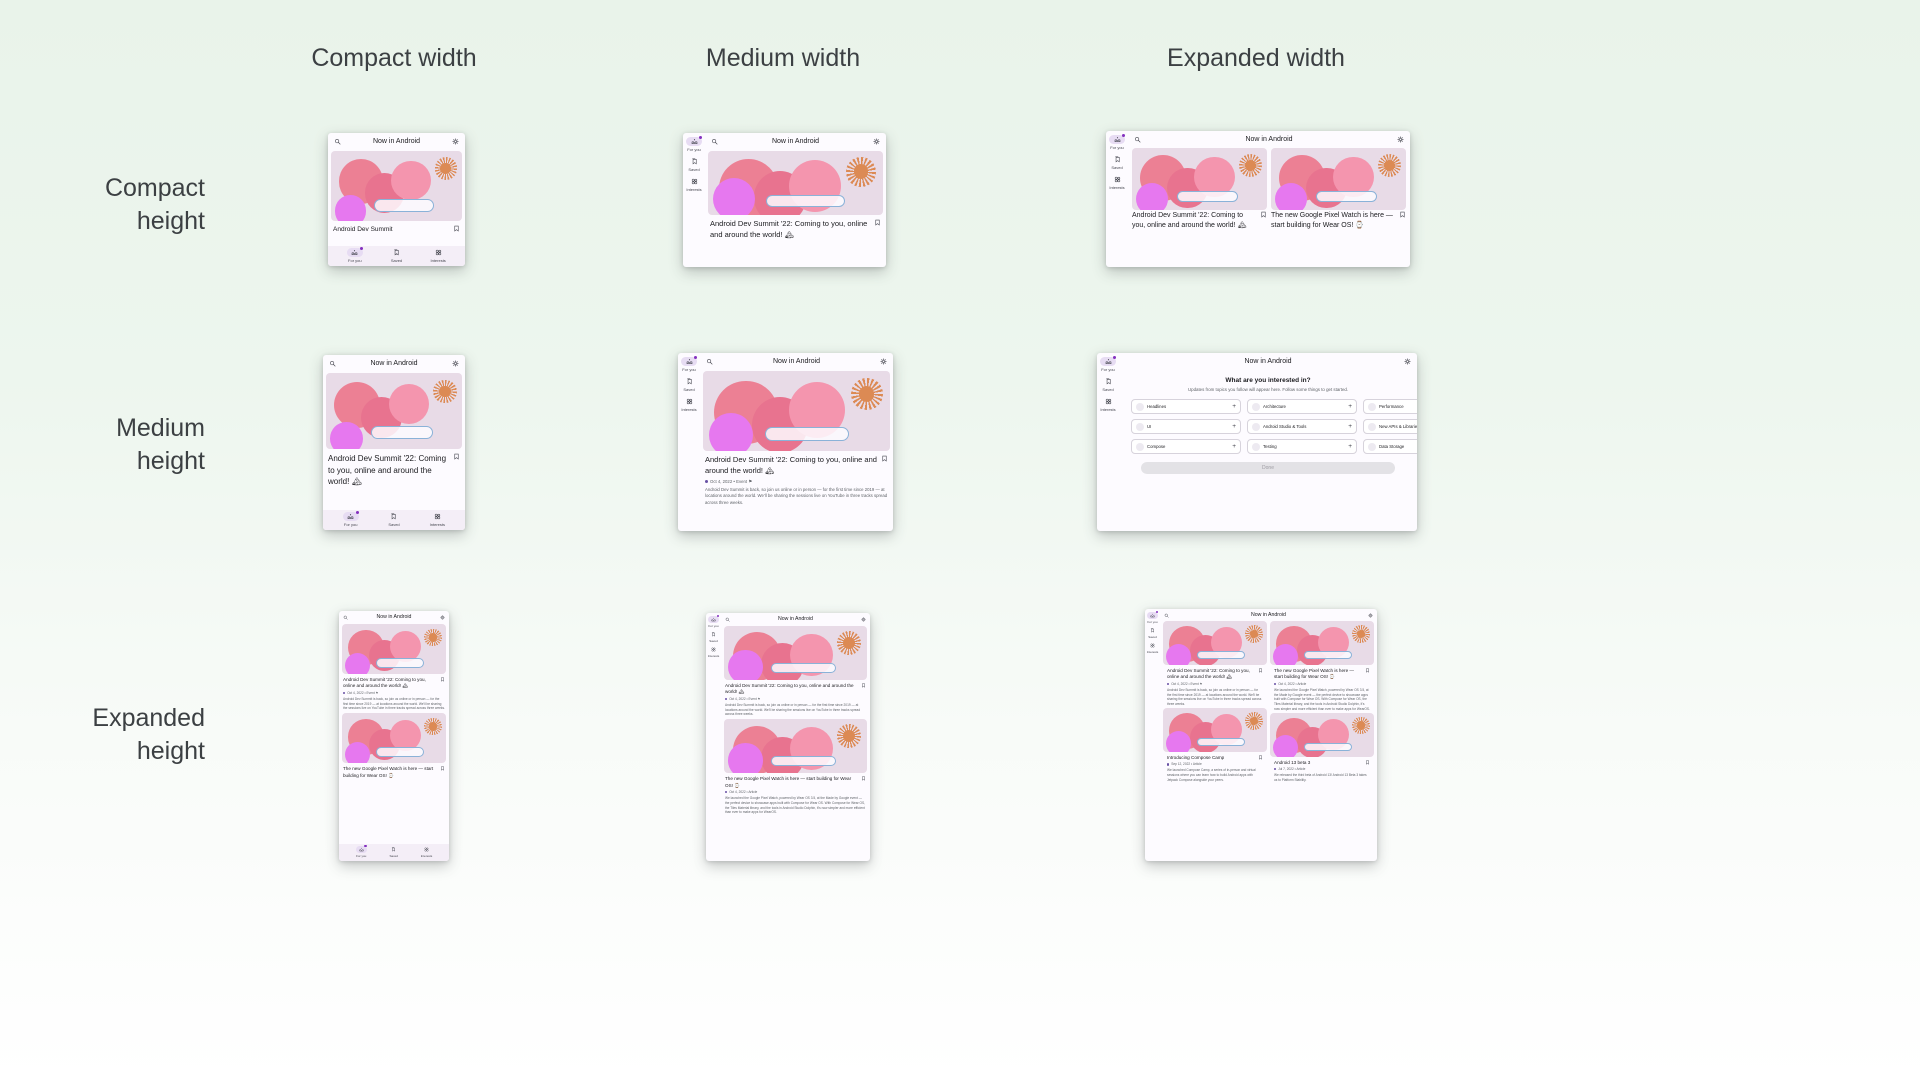  Describe the element at coordinates (1390, 406) in the screenshot. I see `topic-chip: Performance+` at that location.